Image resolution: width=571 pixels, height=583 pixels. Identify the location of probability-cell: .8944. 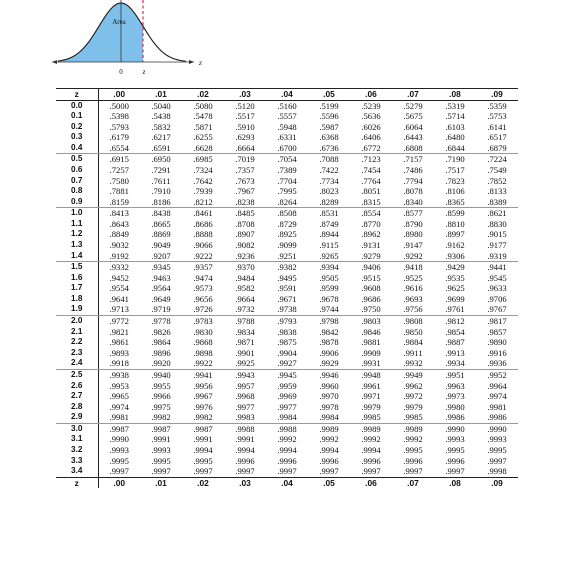
(329, 234).